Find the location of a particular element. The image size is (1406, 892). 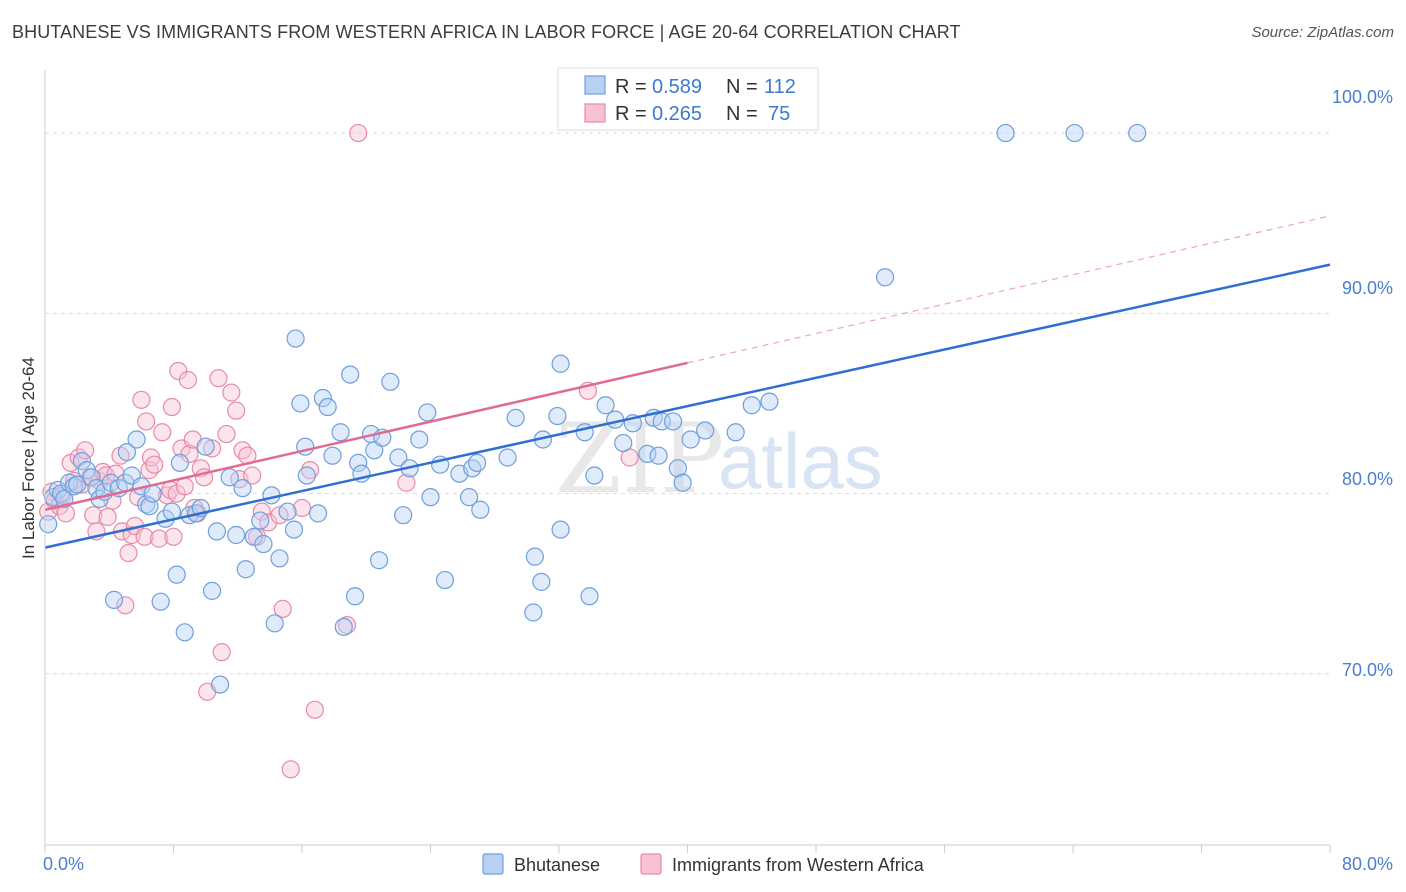

immigrants-trend-extension is located at coordinates (1009, 289).